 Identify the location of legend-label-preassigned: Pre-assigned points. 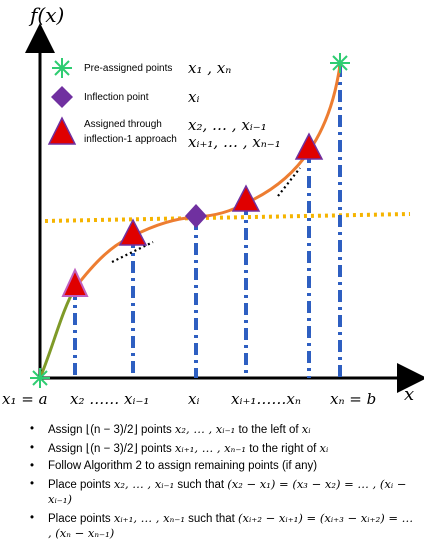
(128, 68).